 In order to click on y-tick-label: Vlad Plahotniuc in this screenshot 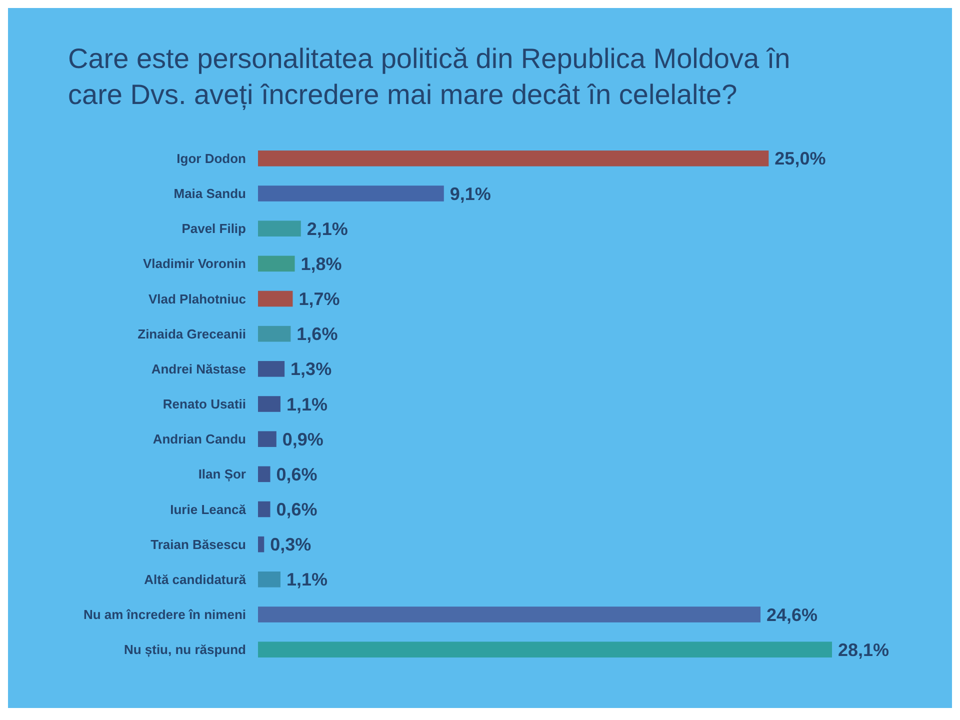, I will do `click(197, 298)`.